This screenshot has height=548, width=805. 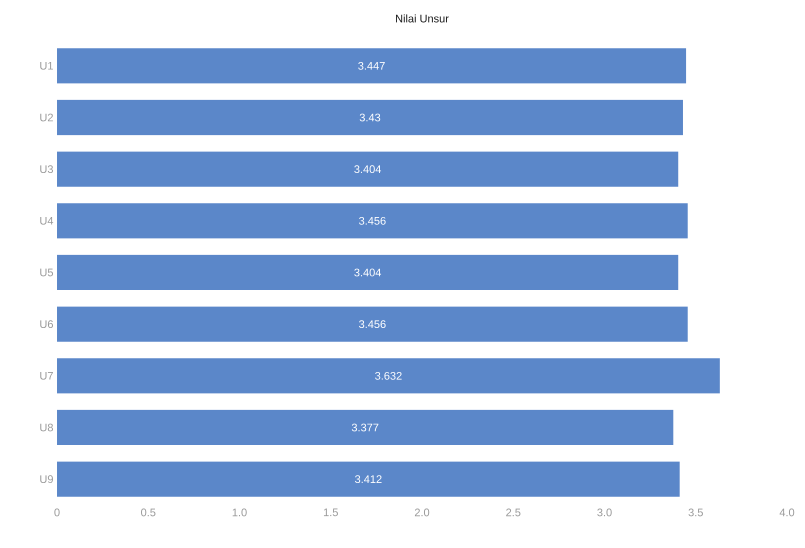 I want to click on data-label: 3.377, so click(x=365, y=428).